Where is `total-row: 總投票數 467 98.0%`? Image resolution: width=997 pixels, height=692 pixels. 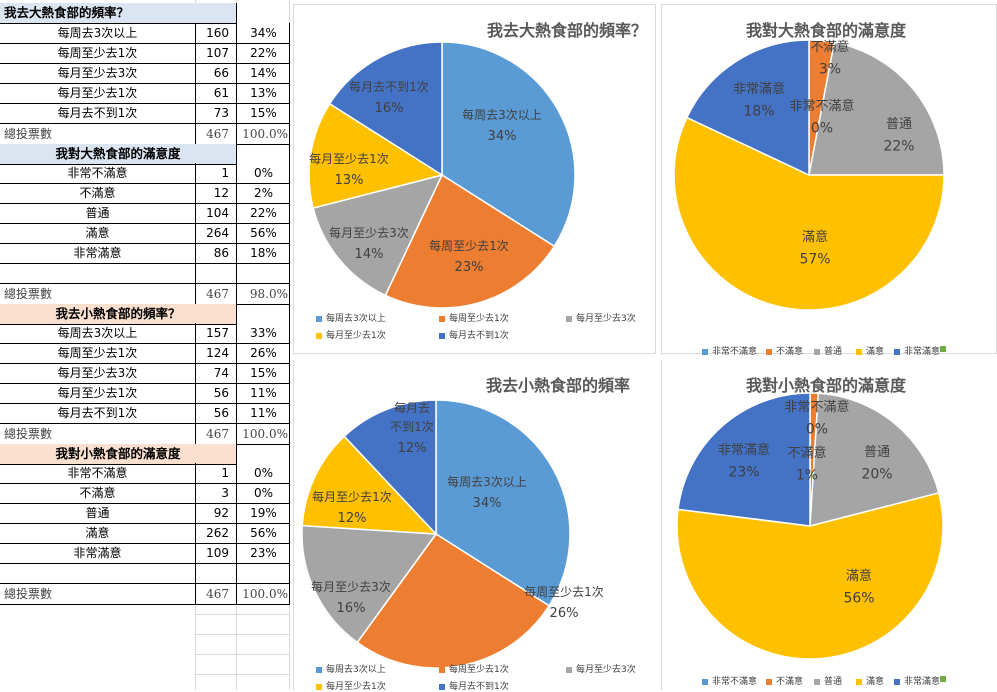 total-row: 總投票數 467 98.0% is located at coordinates (145, 294).